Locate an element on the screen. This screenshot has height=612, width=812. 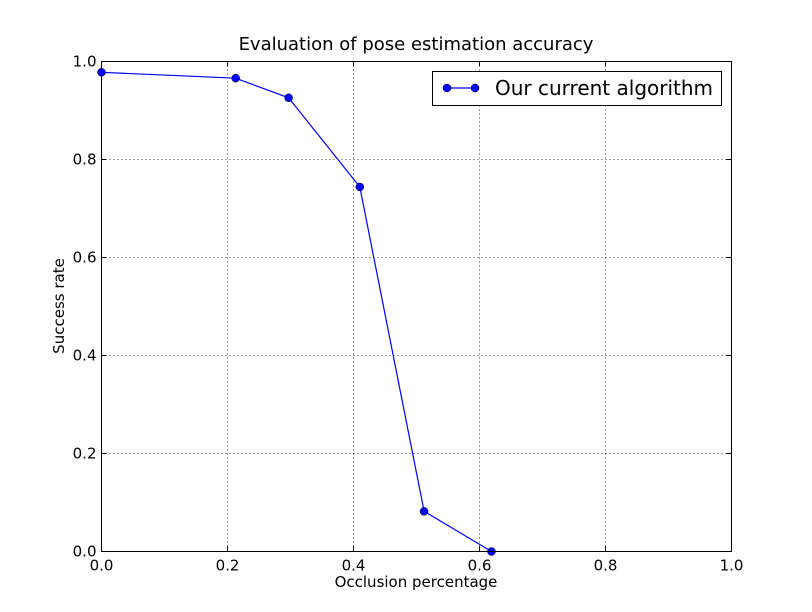
x-tick-label: 0.2 is located at coordinates (228, 566).